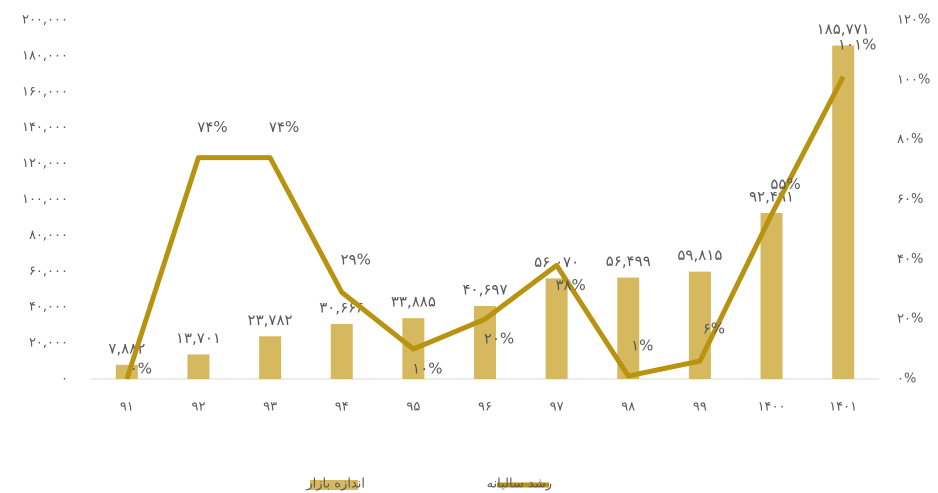 This screenshot has width=938, height=493. Describe the element at coordinates (642, 346) in the screenshot. I see `line-value-label: ۱%` at that location.